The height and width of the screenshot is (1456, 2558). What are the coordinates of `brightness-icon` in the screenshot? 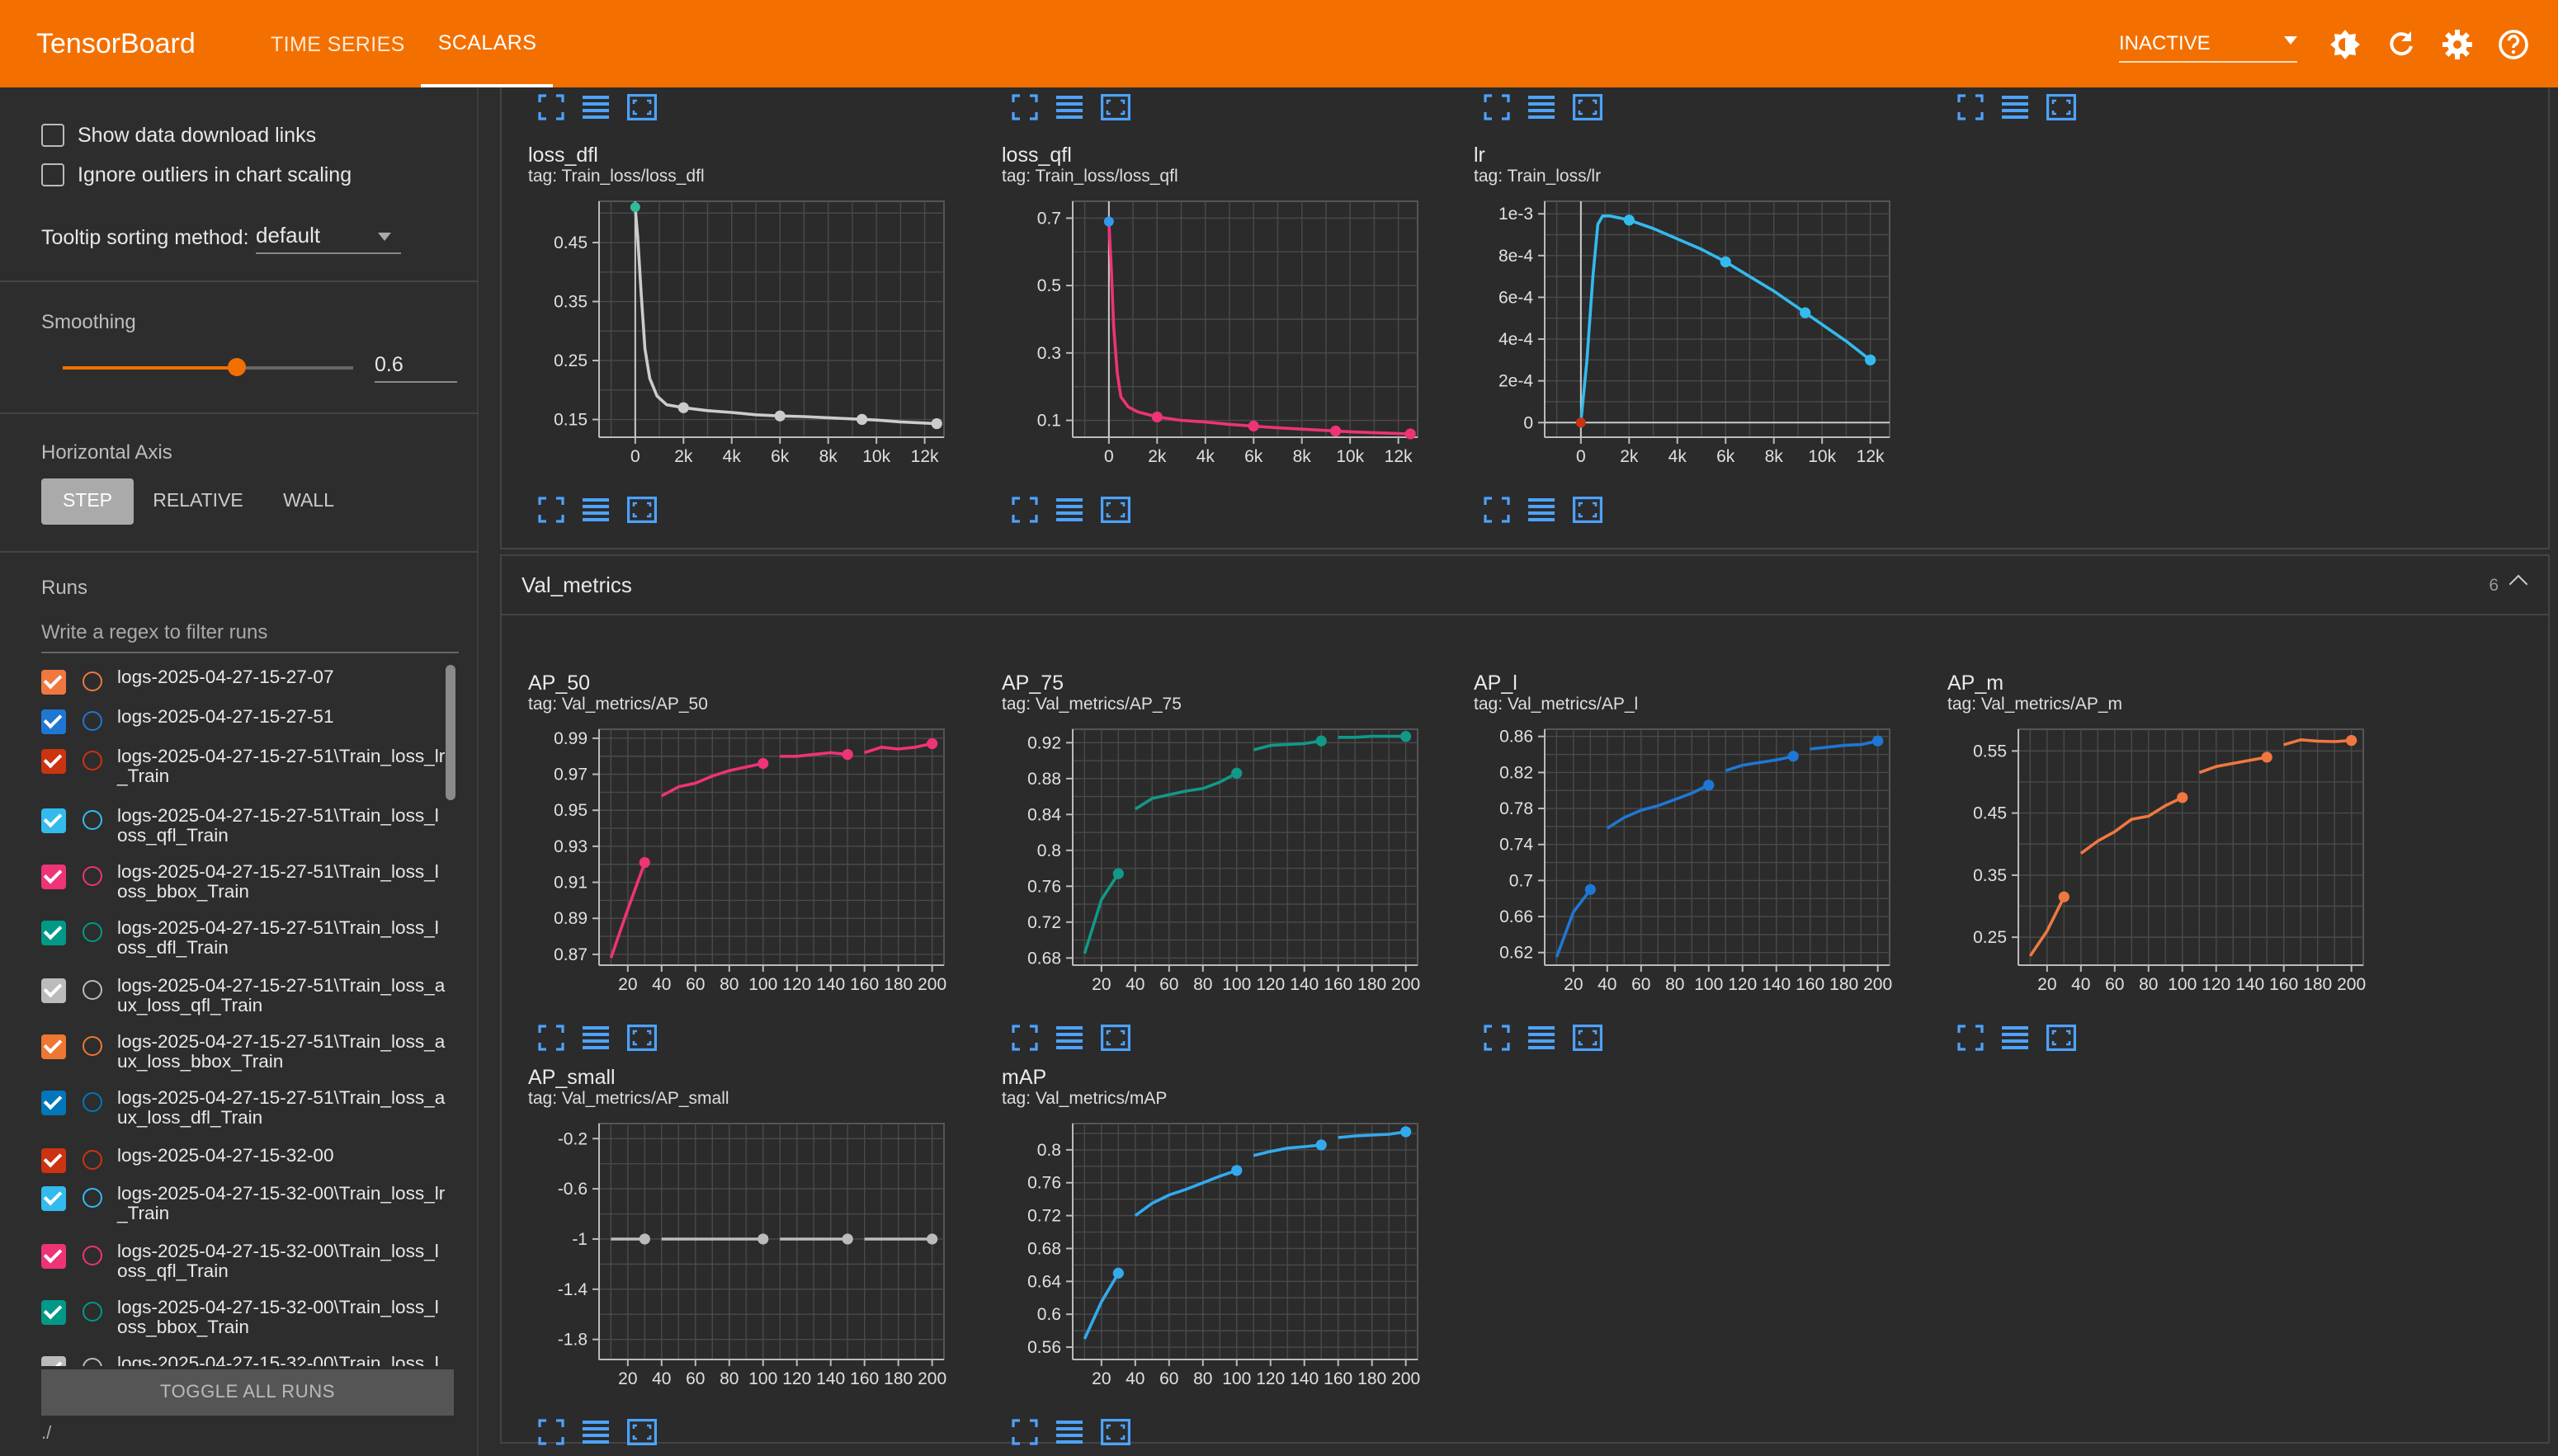 It's located at (2345, 44).